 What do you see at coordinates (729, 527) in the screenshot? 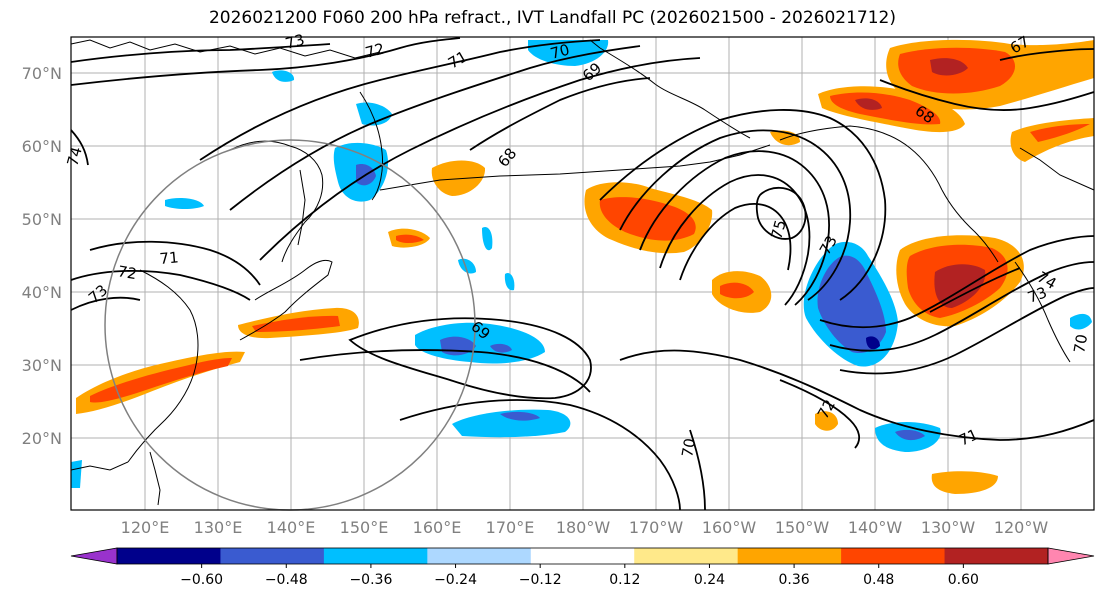
I see `lon-label: 160°W` at bounding box center [729, 527].